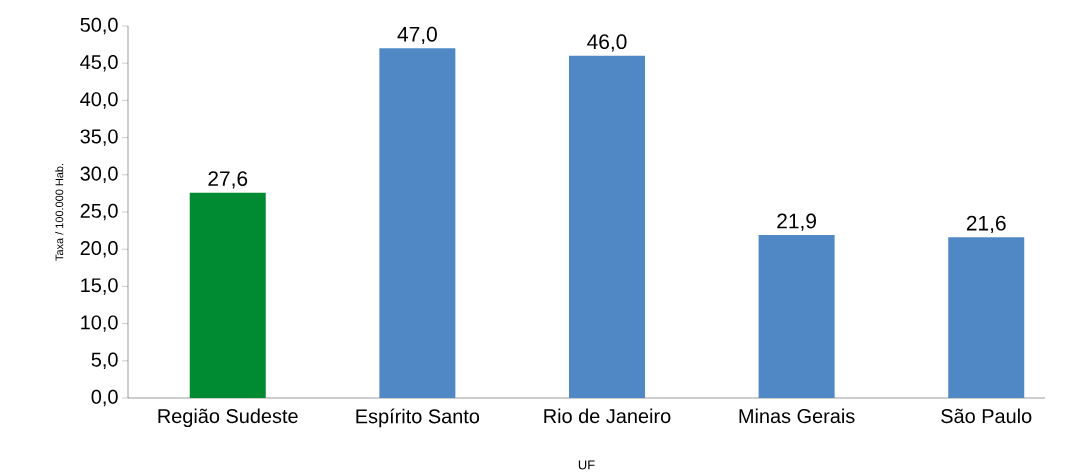  I want to click on data-label: 47,0, so click(417, 35).